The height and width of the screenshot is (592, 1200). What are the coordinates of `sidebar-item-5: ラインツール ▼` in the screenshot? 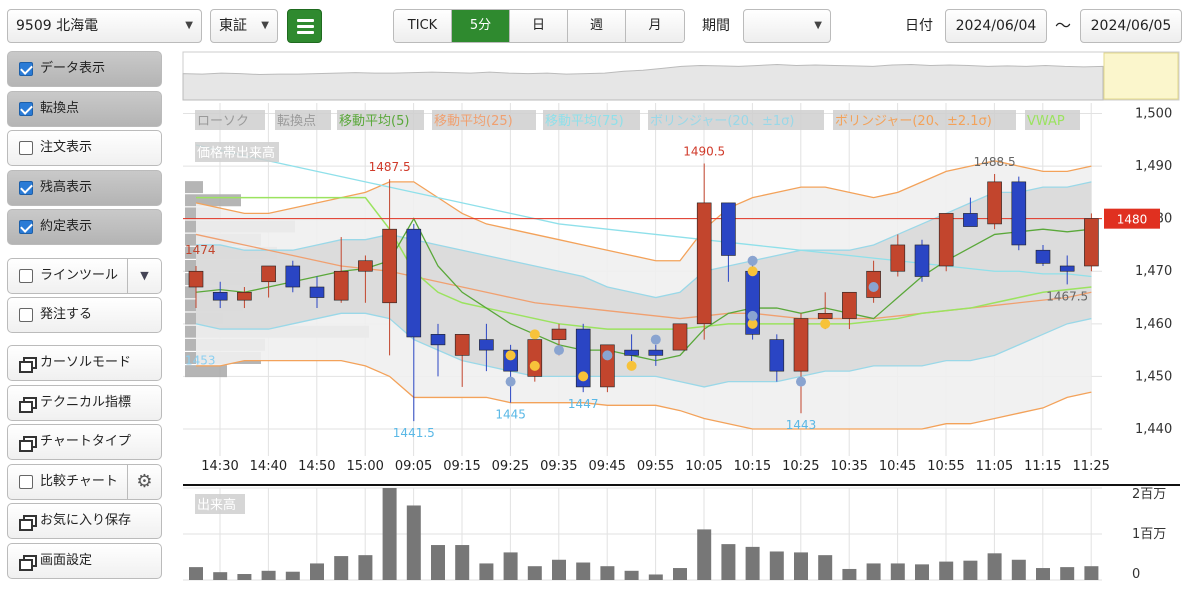 It's located at (84, 276).